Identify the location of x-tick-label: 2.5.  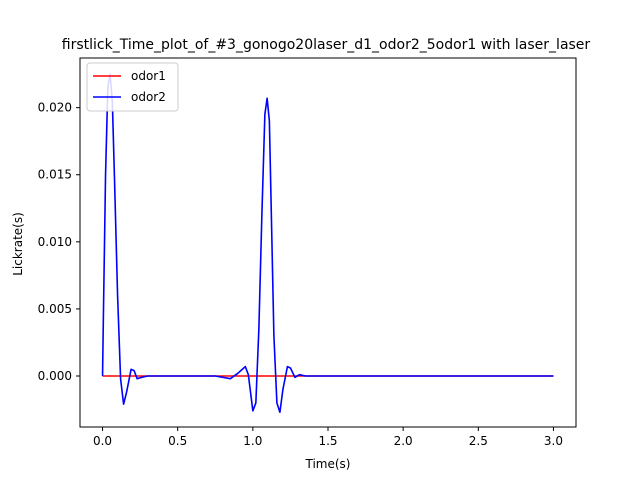
(478, 441).